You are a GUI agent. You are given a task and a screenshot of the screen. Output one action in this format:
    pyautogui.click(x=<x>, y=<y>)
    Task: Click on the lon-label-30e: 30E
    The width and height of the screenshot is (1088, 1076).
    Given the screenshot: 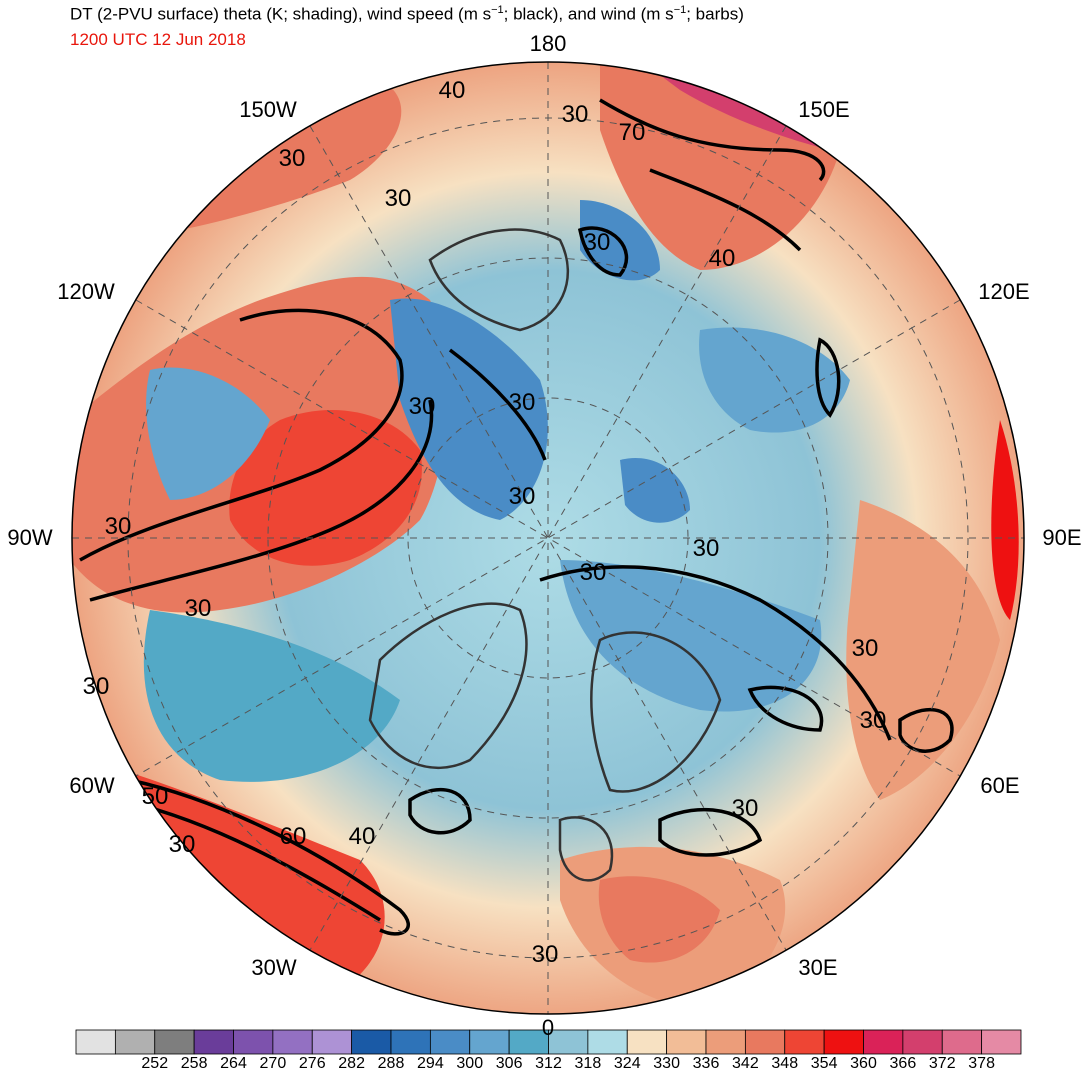 What is the action you would take?
    pyautogui.click(x=818, y=967)
    